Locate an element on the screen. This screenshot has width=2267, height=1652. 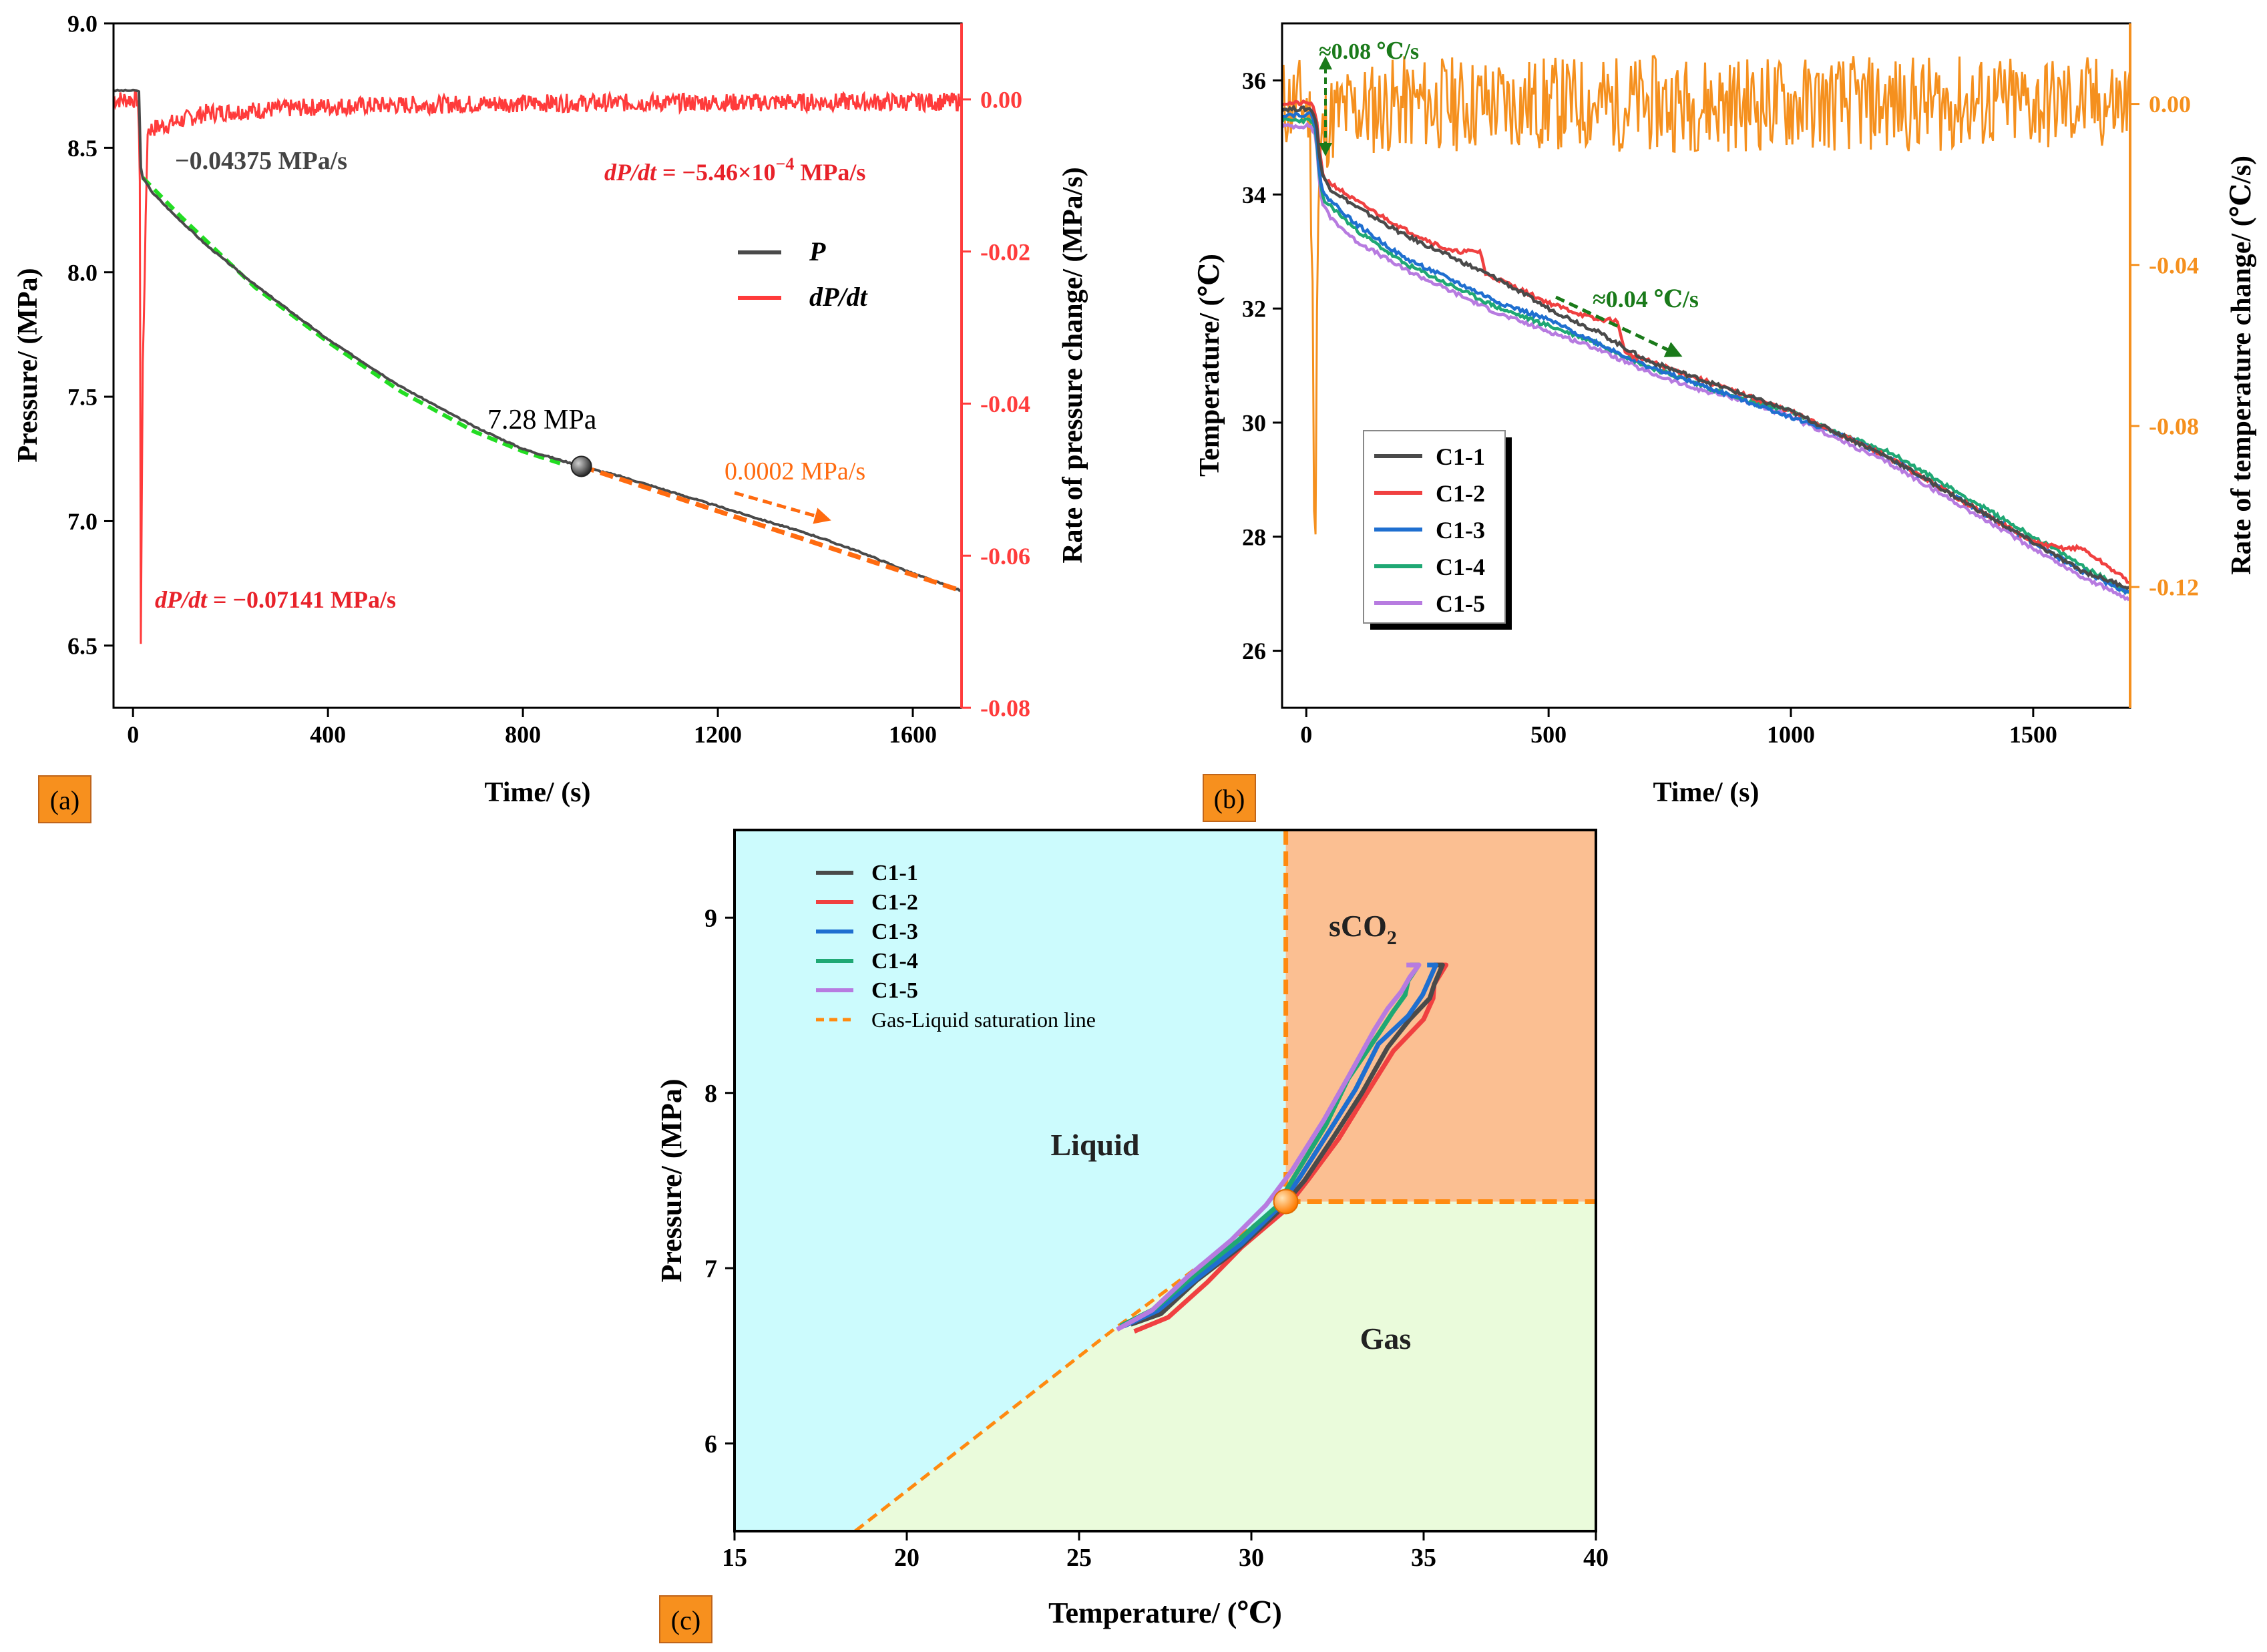
panel-c-y-tick-label: 7 is located at coordinates (710, 1269).